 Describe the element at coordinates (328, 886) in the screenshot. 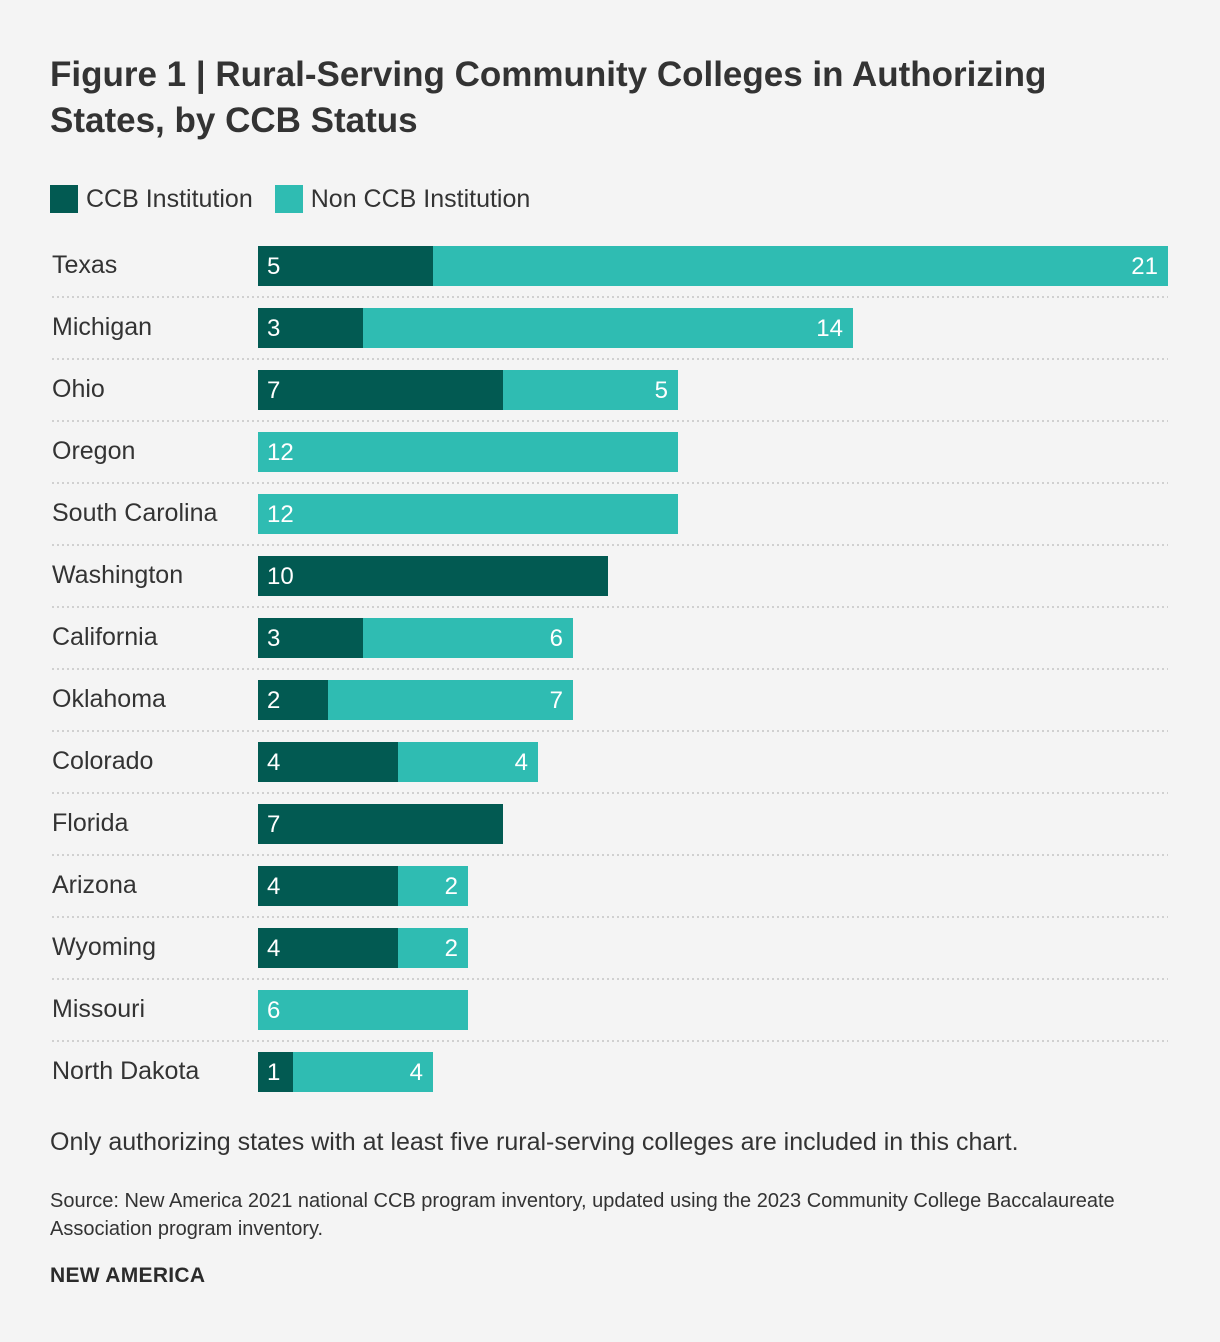

I see `bar-ccb-arizona` at that location.